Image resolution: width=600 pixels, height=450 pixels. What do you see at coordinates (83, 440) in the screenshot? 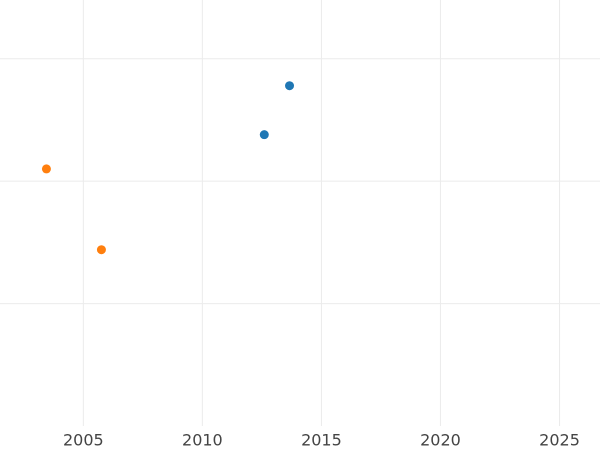
I see `x-tick-label: 2005` at bounding box center [83, 440].